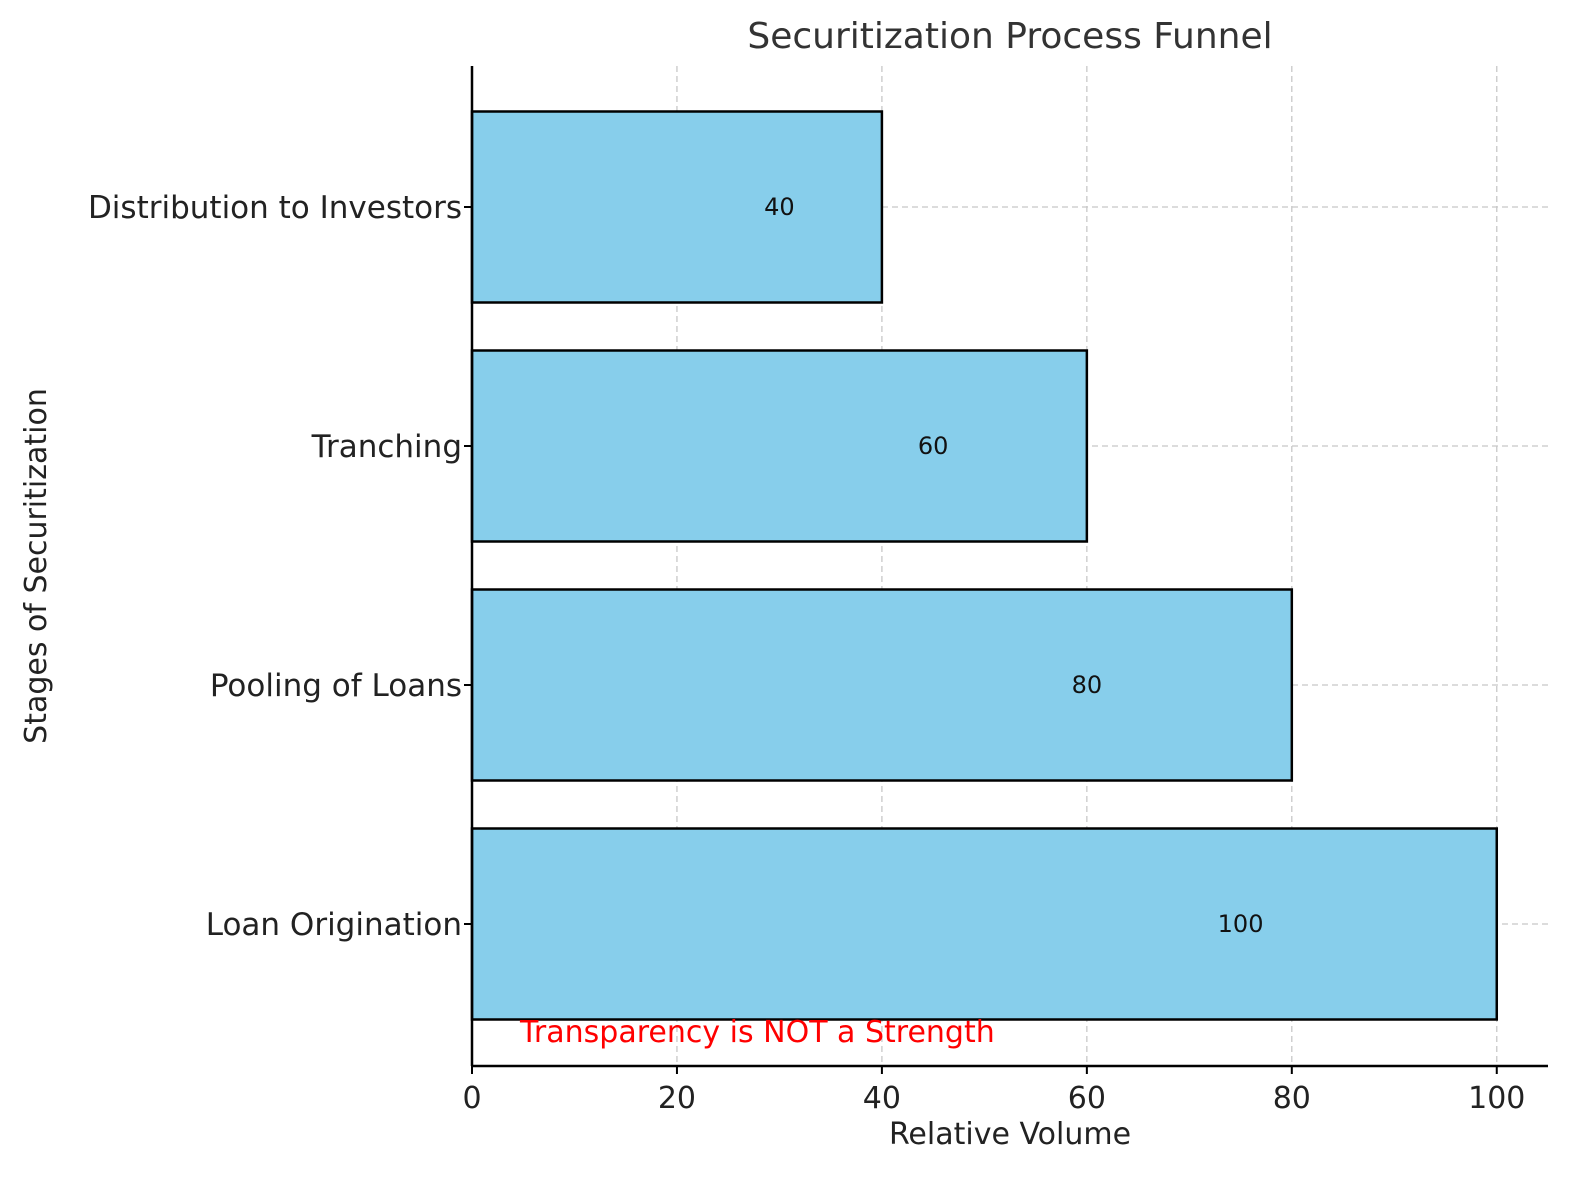 The image size is (1580, 1180). I want to click on x-tick-label: 0, so click(471, 1098).